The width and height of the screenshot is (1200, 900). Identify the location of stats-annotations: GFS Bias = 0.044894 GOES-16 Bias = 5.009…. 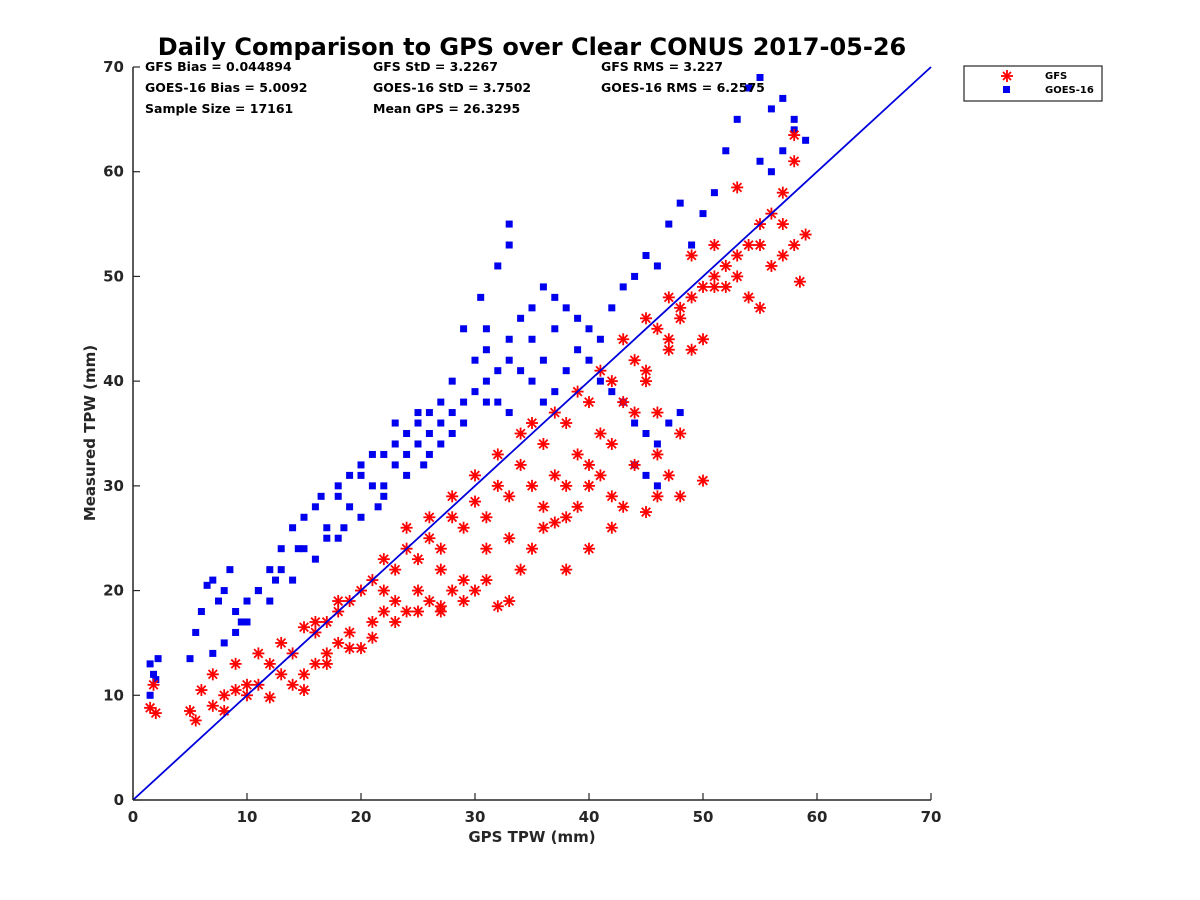
(455, 87).